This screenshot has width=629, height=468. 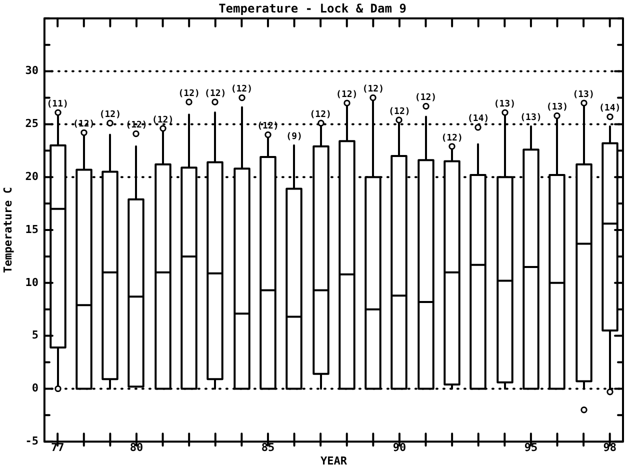 I want to click on x-tick-label: 80, so click(x=137, y=447).